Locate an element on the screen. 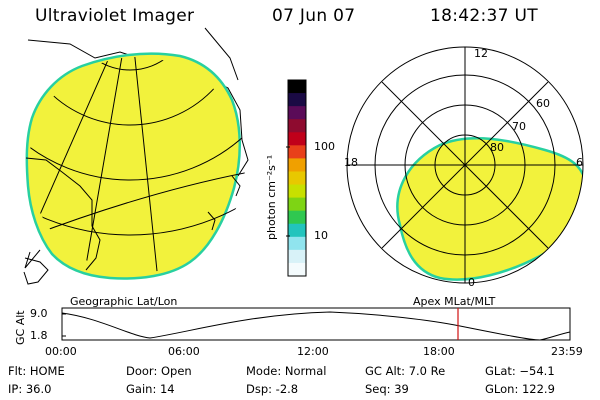 This screenshot has height=400, width=600. alt-ytick-9: 9.0 is located at coordinates (39, 313).